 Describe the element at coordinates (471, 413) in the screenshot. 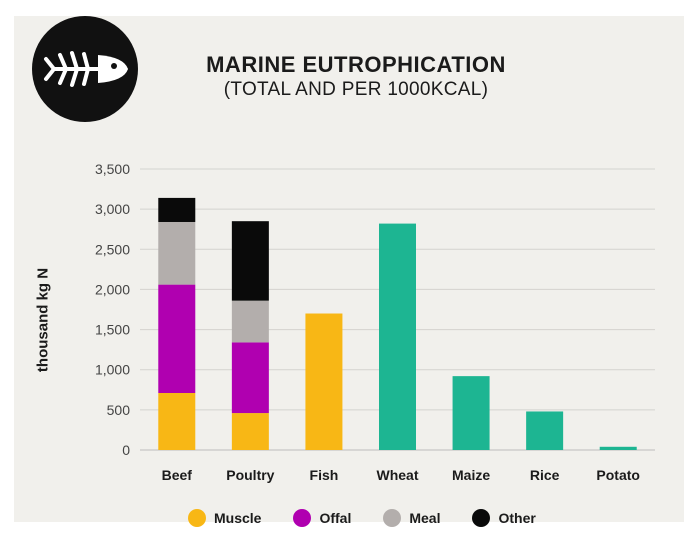

I see `bar-maize-total` at that location.